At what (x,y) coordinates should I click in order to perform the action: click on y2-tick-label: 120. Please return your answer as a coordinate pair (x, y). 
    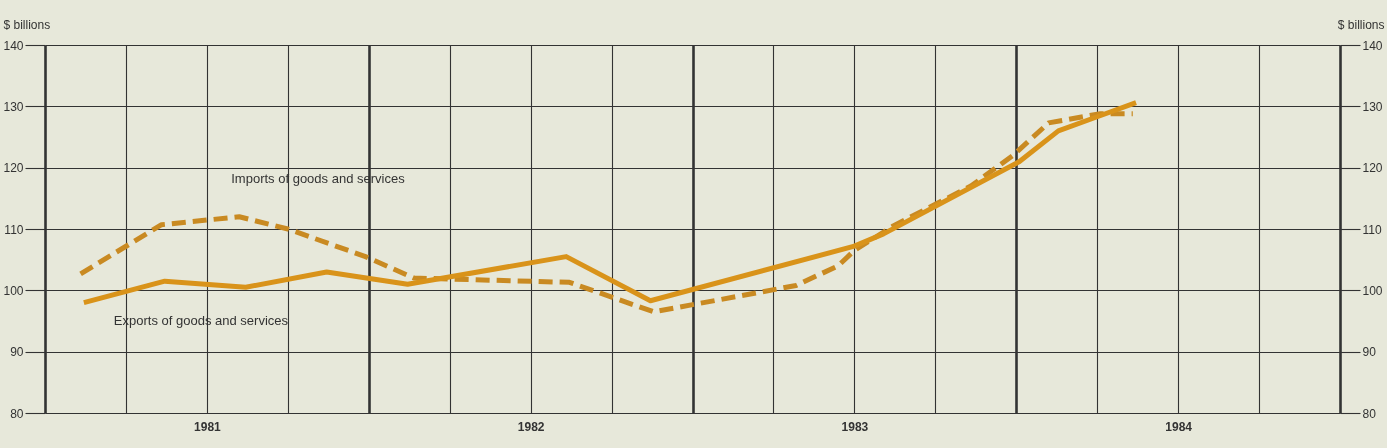
    Looking at the image, I should click on (1372, 168).